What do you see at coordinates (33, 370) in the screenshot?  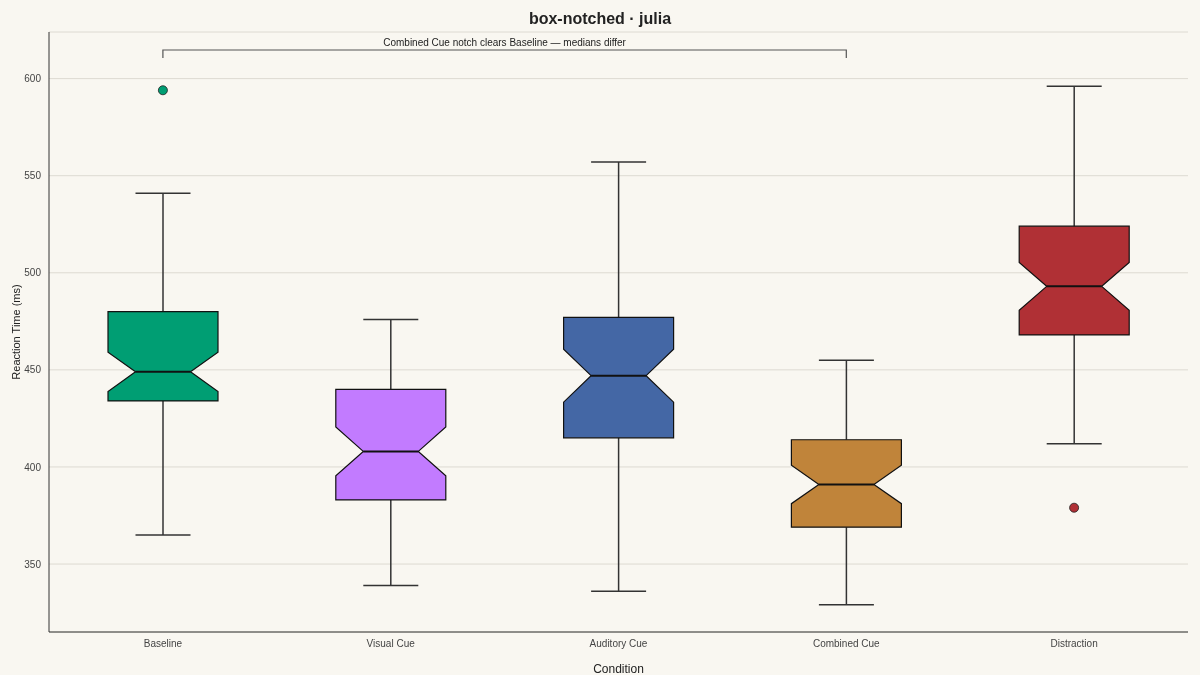 I see `y-tick-label: 450` at bounding box center [33, 370].